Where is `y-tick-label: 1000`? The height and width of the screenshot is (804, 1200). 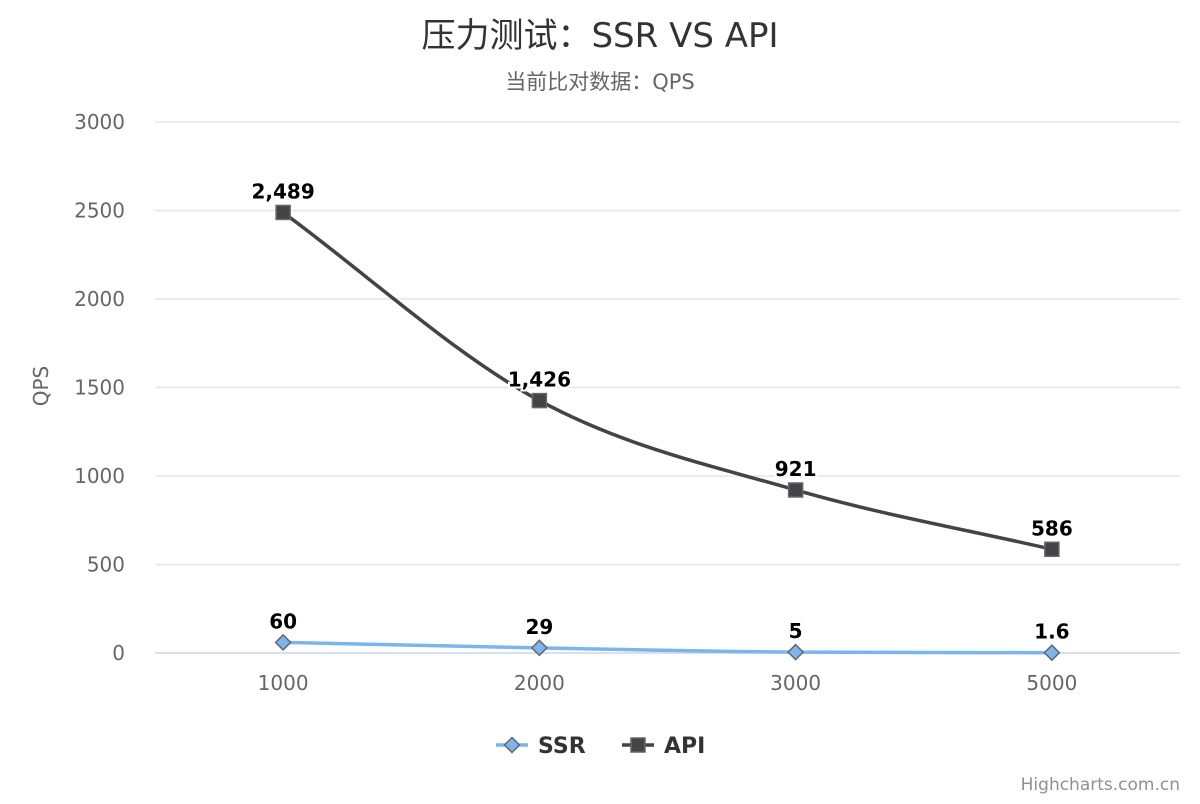 y-tick-label: 1000 is located at coordinates (99, 476).